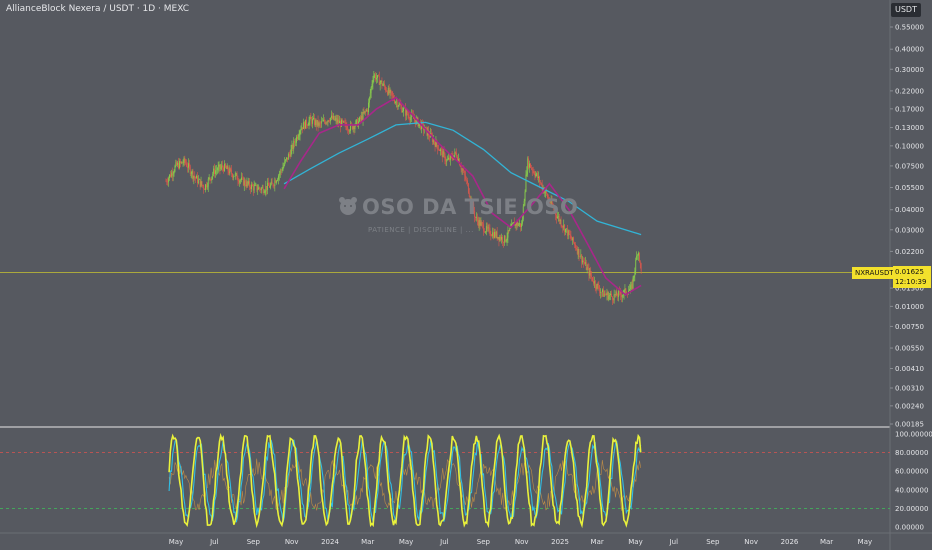  I want to click on last-price-badge: 0.01625 12:10:39, so click(912, 277).